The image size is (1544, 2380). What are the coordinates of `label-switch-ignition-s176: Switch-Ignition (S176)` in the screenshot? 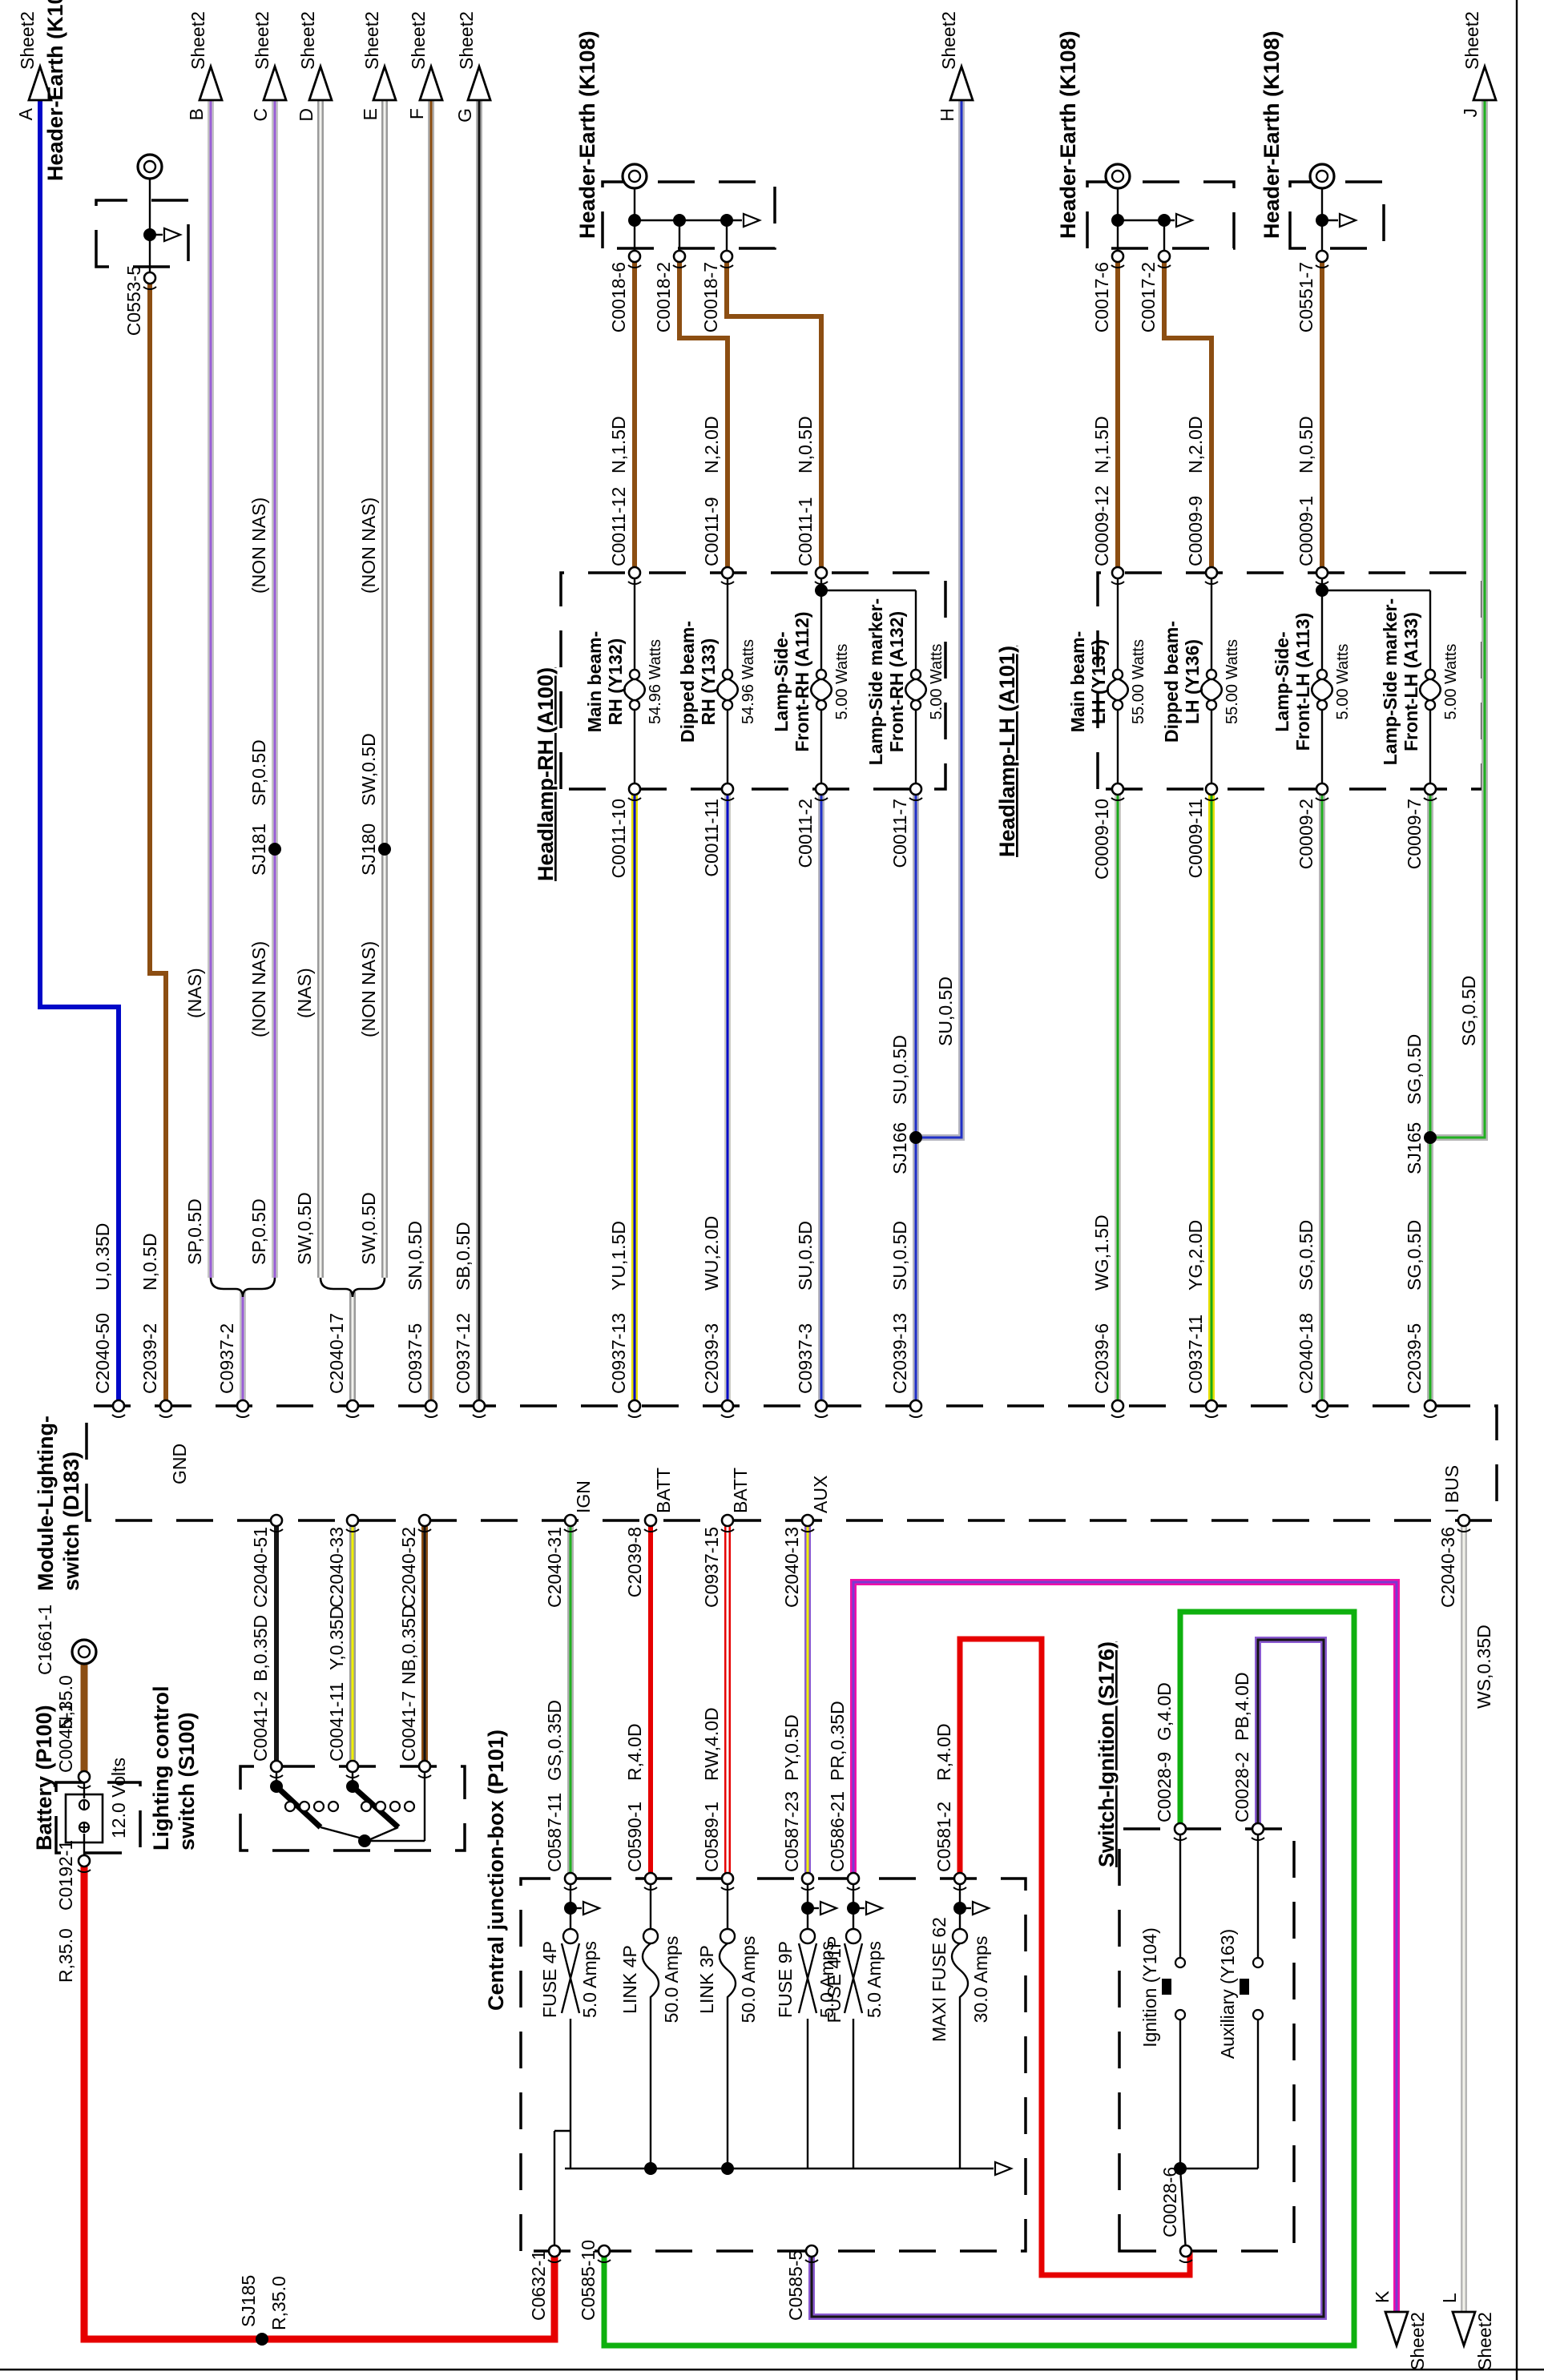 It's located at (1107, 1754).